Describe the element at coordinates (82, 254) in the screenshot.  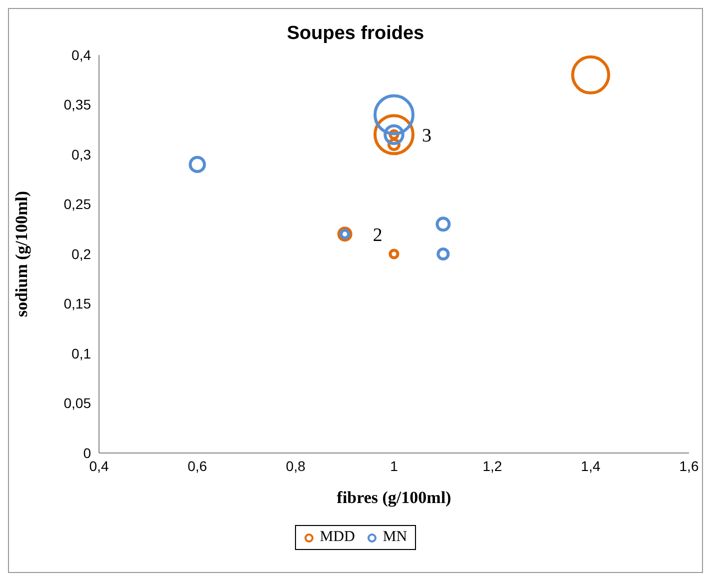
I see `y-tick-label: 0,2` at that location.